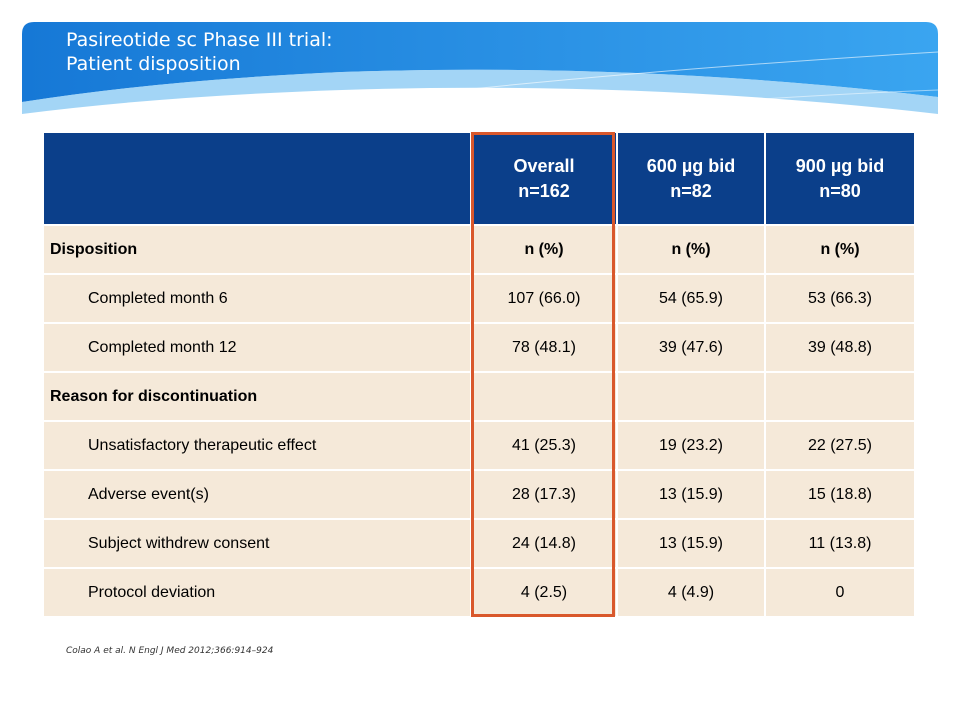 This screenshot has width=960, height=720. I want to click on table-row: Reason for discontinuation, so click(479, 395).